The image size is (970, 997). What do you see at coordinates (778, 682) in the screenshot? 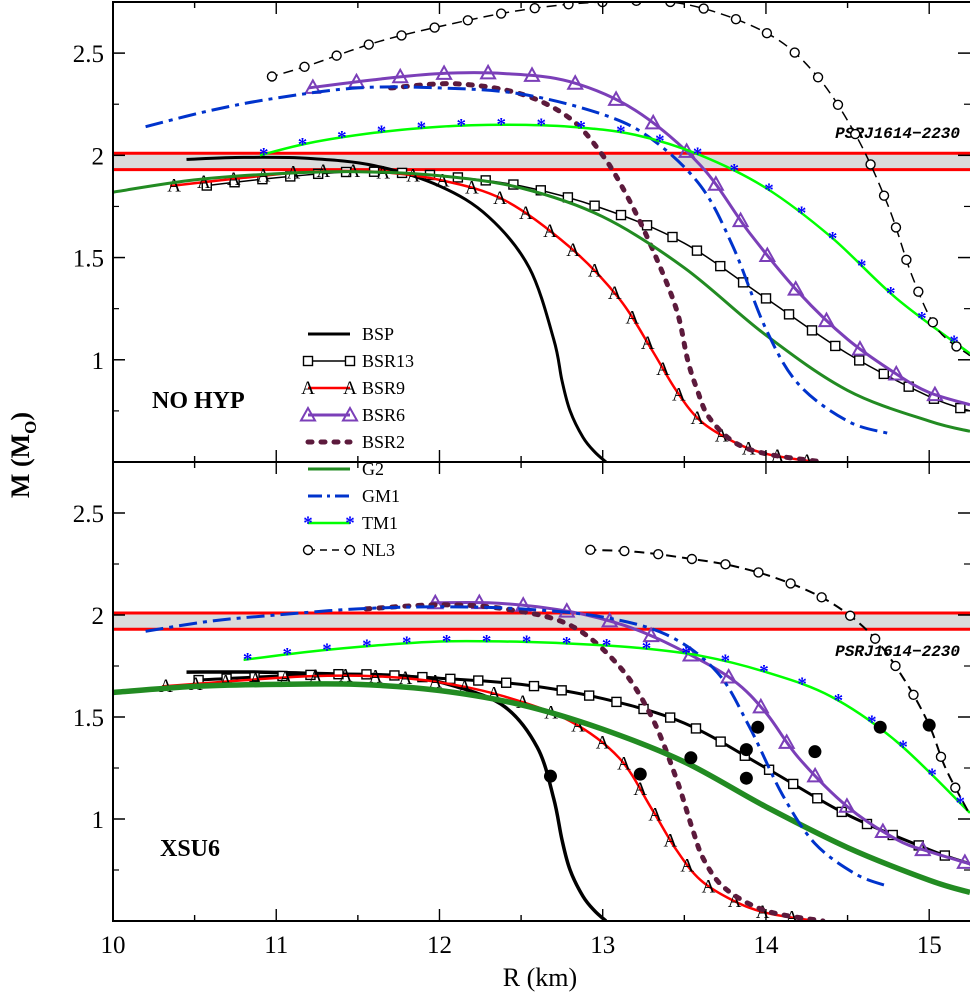
I see `series-nl3-line` at bounding box center [778, 682].